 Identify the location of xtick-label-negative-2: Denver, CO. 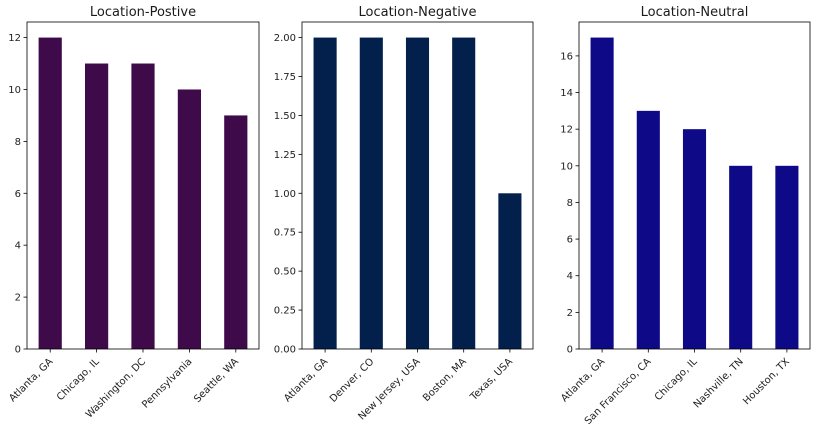
(352, 380).